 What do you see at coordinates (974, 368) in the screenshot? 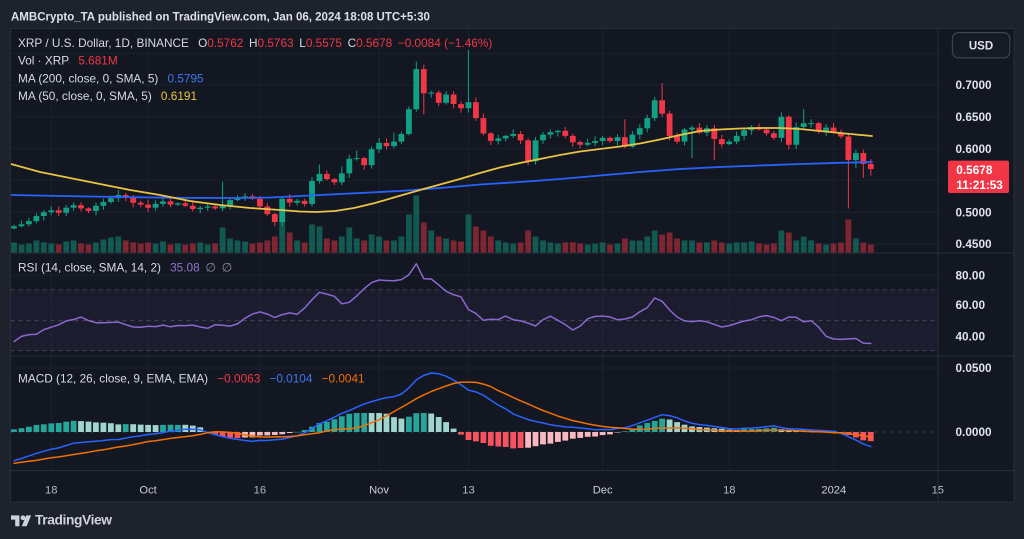
I see `svg-text: 0.0500` at bounding box center [974, 368].